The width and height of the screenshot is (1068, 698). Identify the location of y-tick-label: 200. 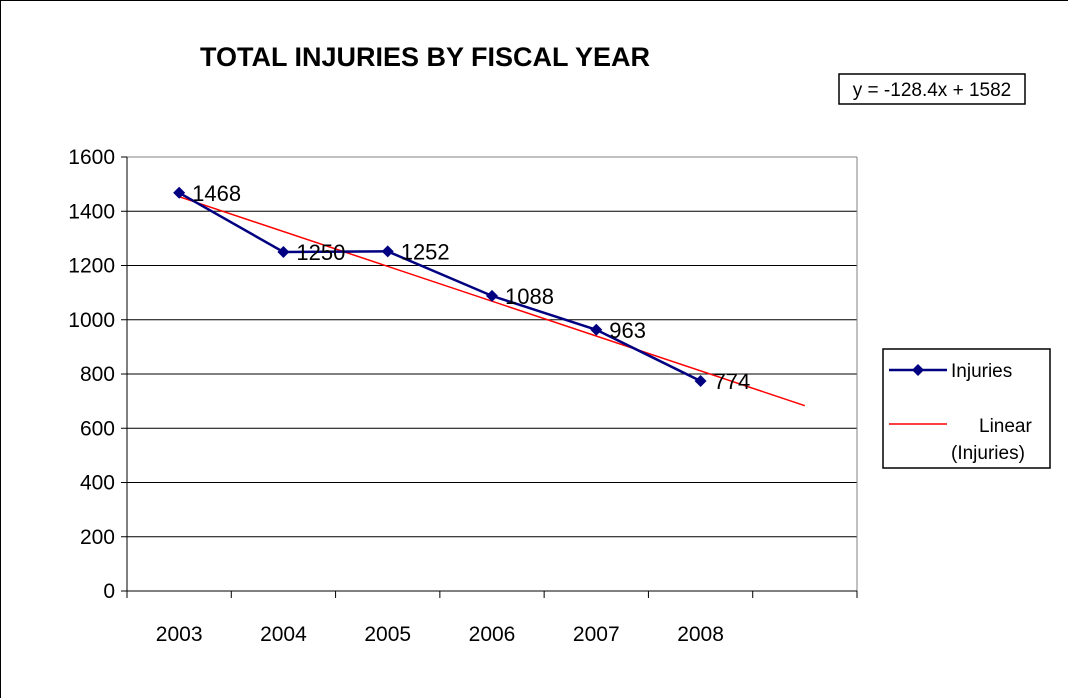
(97, 537).